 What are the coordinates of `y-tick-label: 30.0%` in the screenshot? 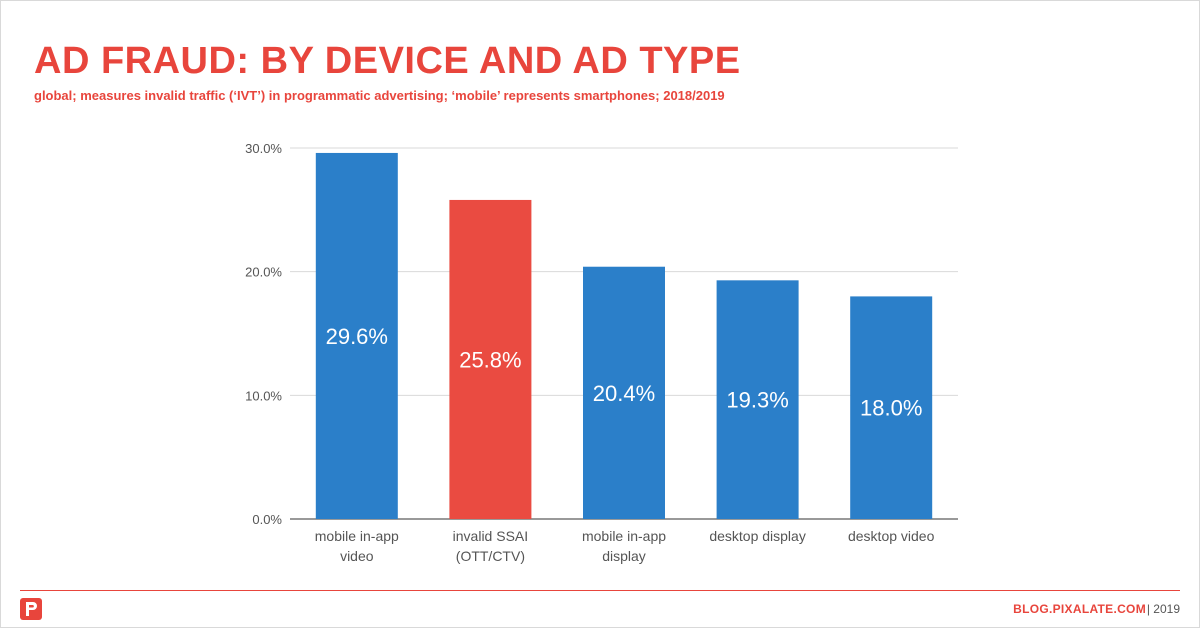 It's located at (263, 148).